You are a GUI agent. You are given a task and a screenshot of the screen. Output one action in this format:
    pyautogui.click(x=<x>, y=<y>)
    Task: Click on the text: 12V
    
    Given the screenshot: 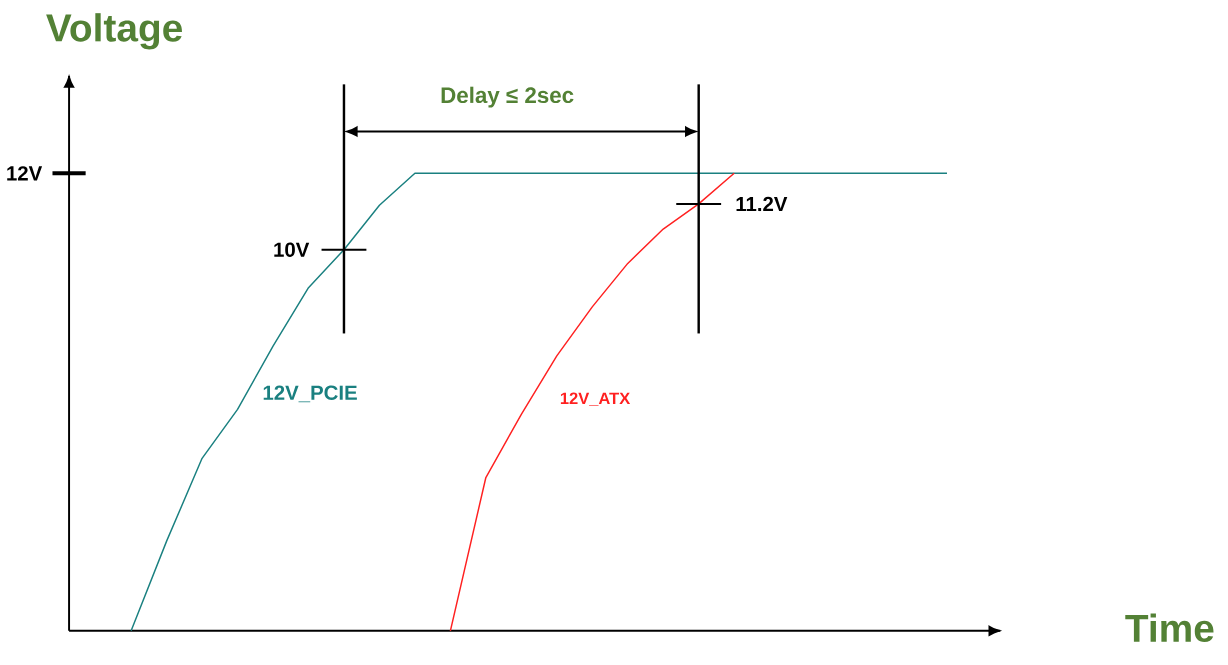 What is the action you would take?
    pyautogui.click(x=25, y=173)
    